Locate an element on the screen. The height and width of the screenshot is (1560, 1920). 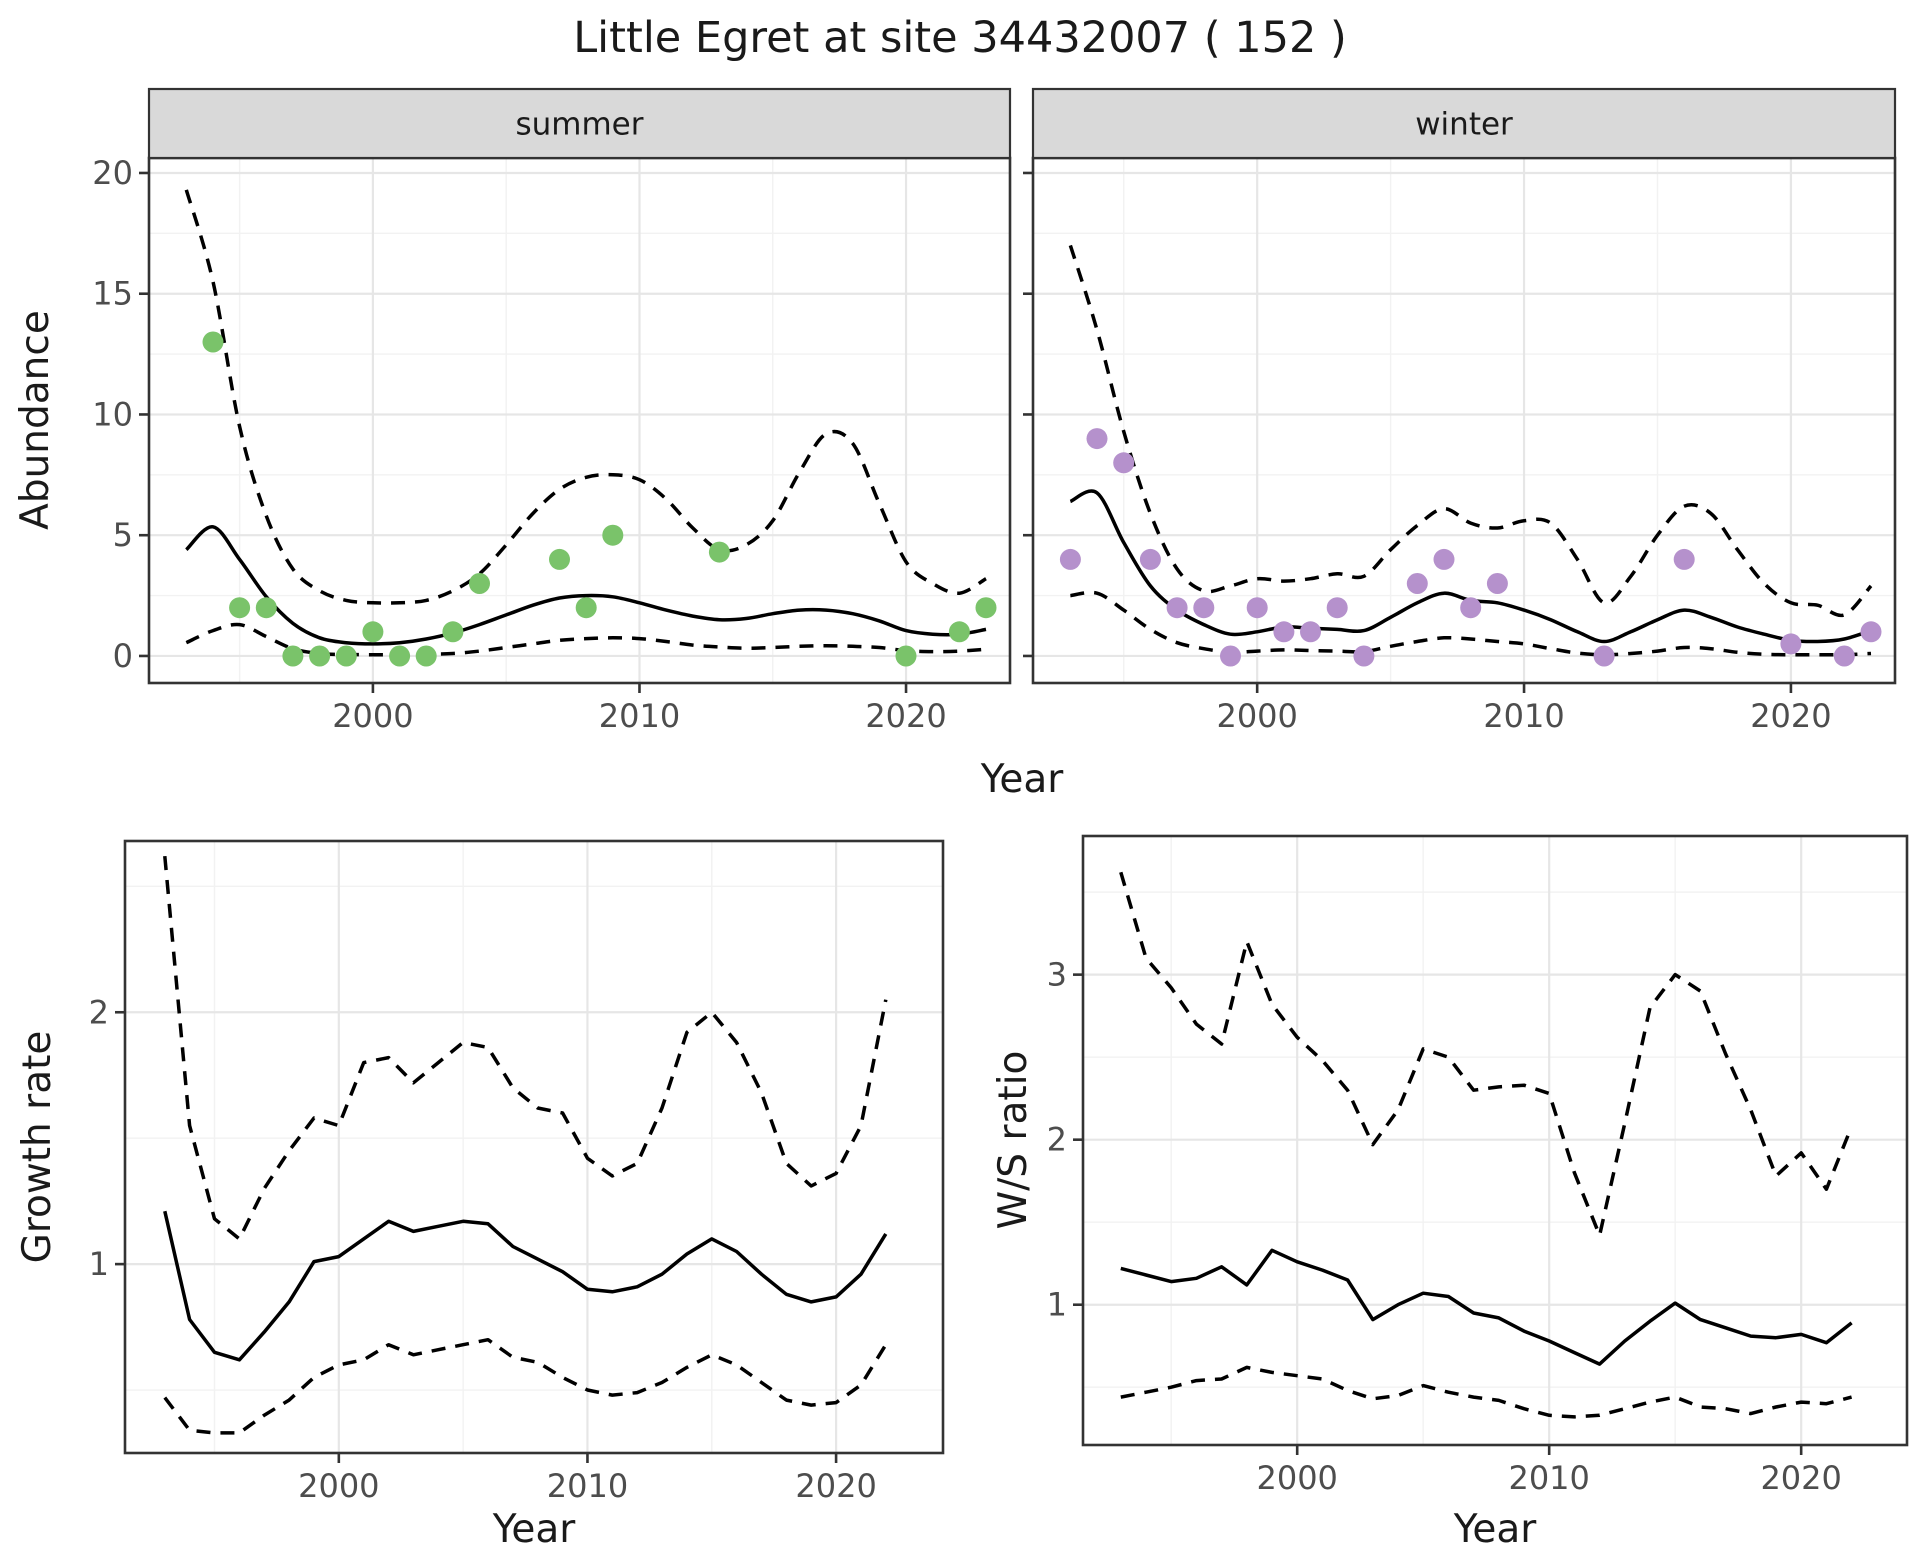
facet-strip: summer is located at coordinates (579, 123).